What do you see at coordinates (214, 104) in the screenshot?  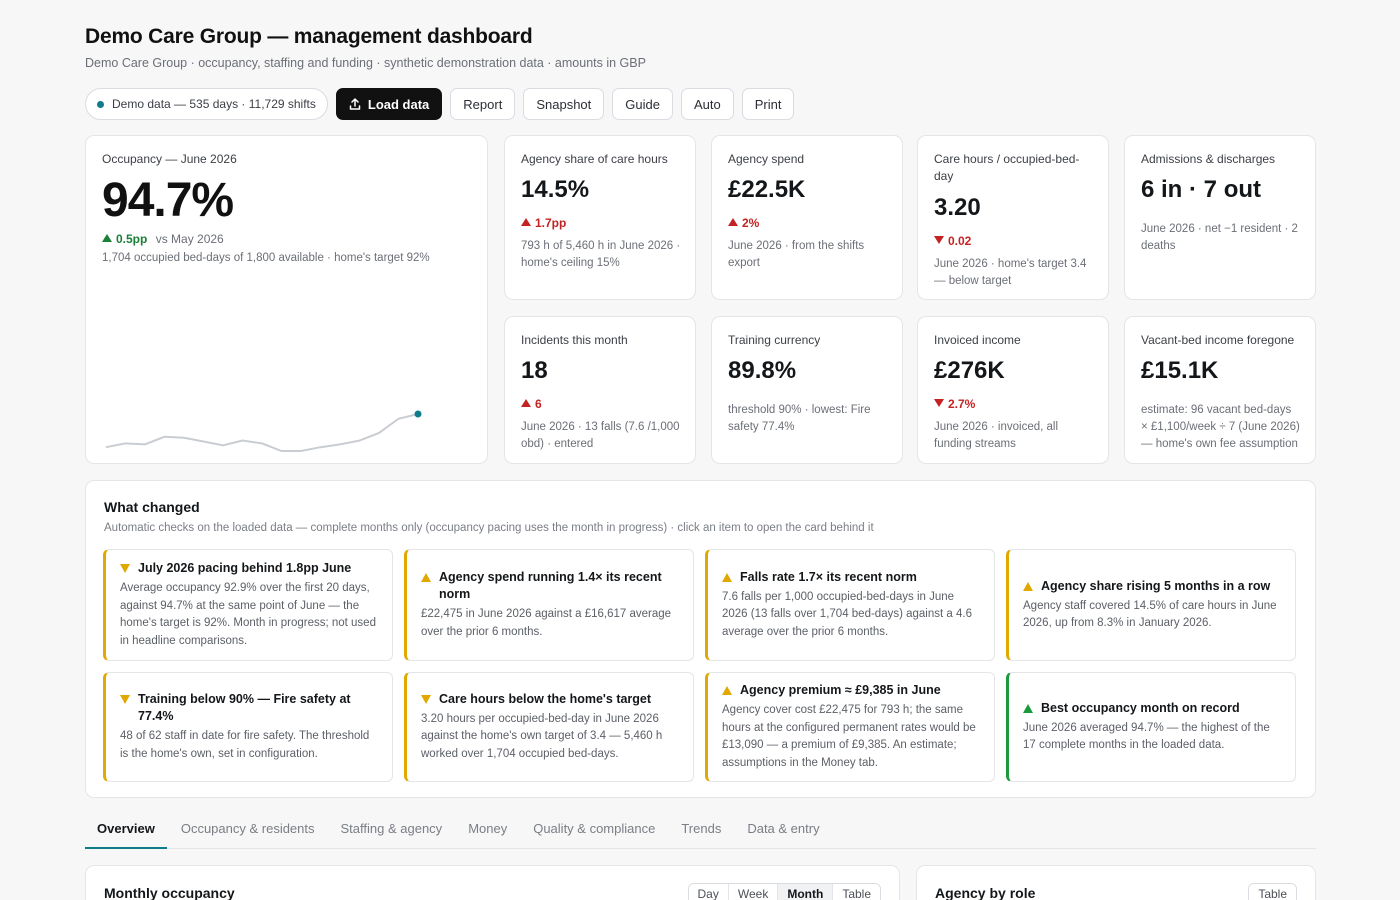 I see `data-status-label: Demo data — 535 days · 11,729 shifts` at bounding box center [214, 104].